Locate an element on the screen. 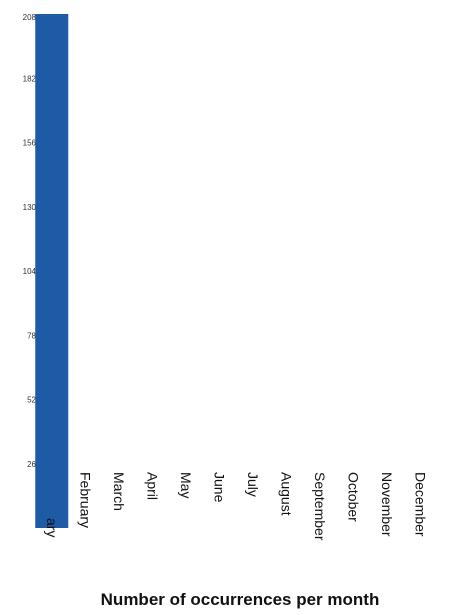 This screenshot has width=458, height=615. x-axis-title: Number of occurrences per month is located at coordinates (240, 599).